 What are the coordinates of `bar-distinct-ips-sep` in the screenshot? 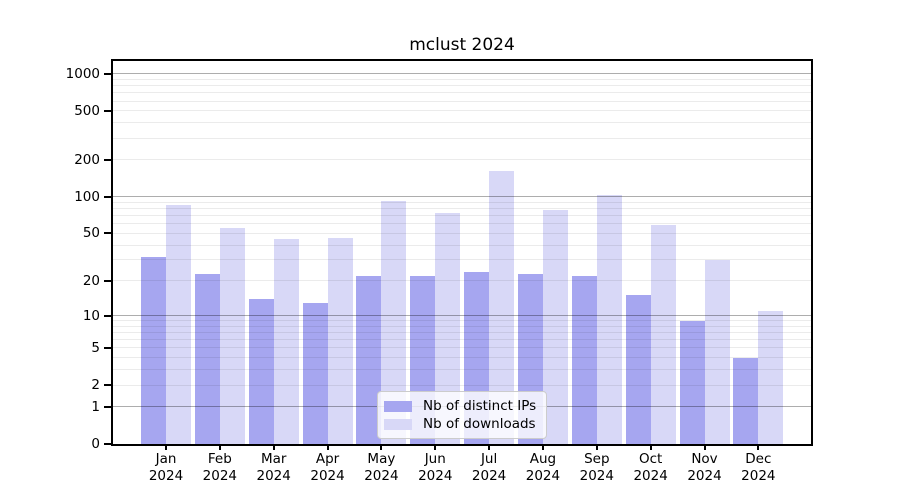 It's located at (584, 359).